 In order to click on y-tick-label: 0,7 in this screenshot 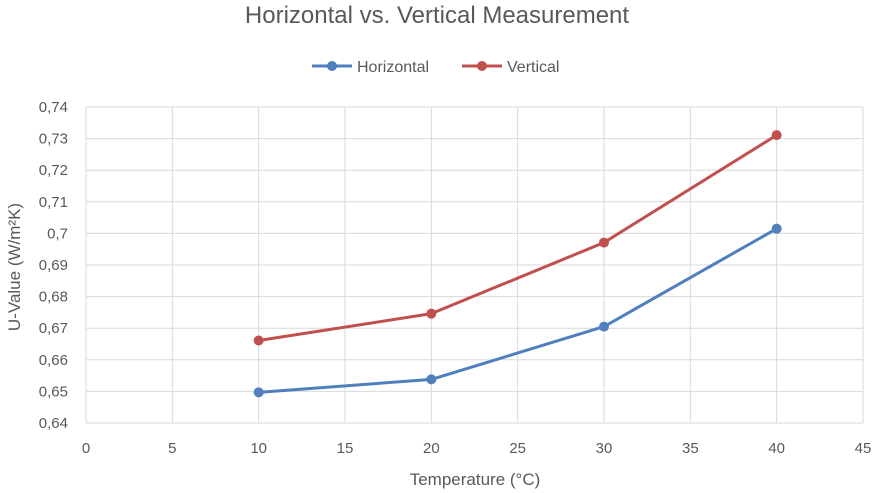, I will do `click(57, 233)`.